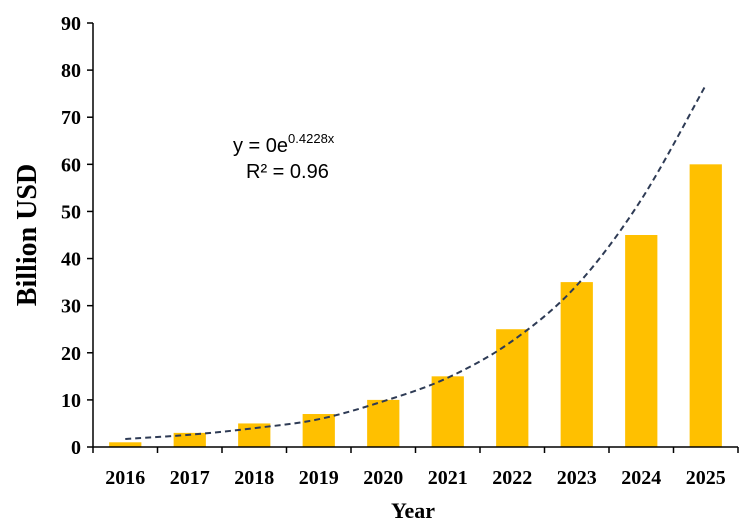 The image size is (747, 529). I want to click on y-axis-title: Billion USD, so click(27, 235).